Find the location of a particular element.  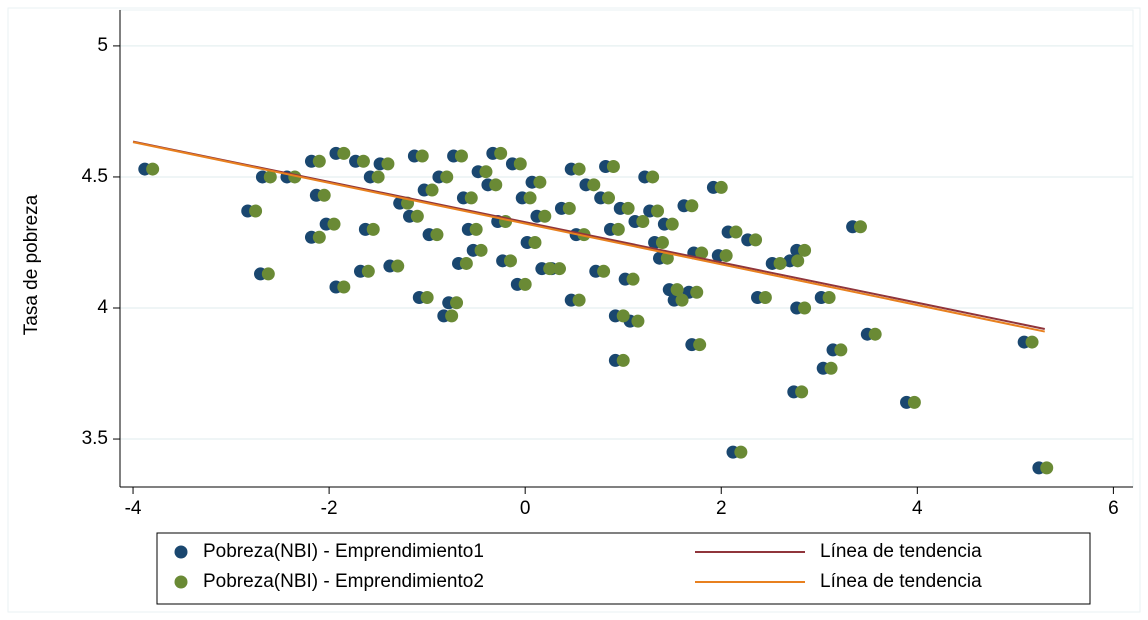

y-axis-label: Tasa de pobreza is located at coordinates (31, 264).